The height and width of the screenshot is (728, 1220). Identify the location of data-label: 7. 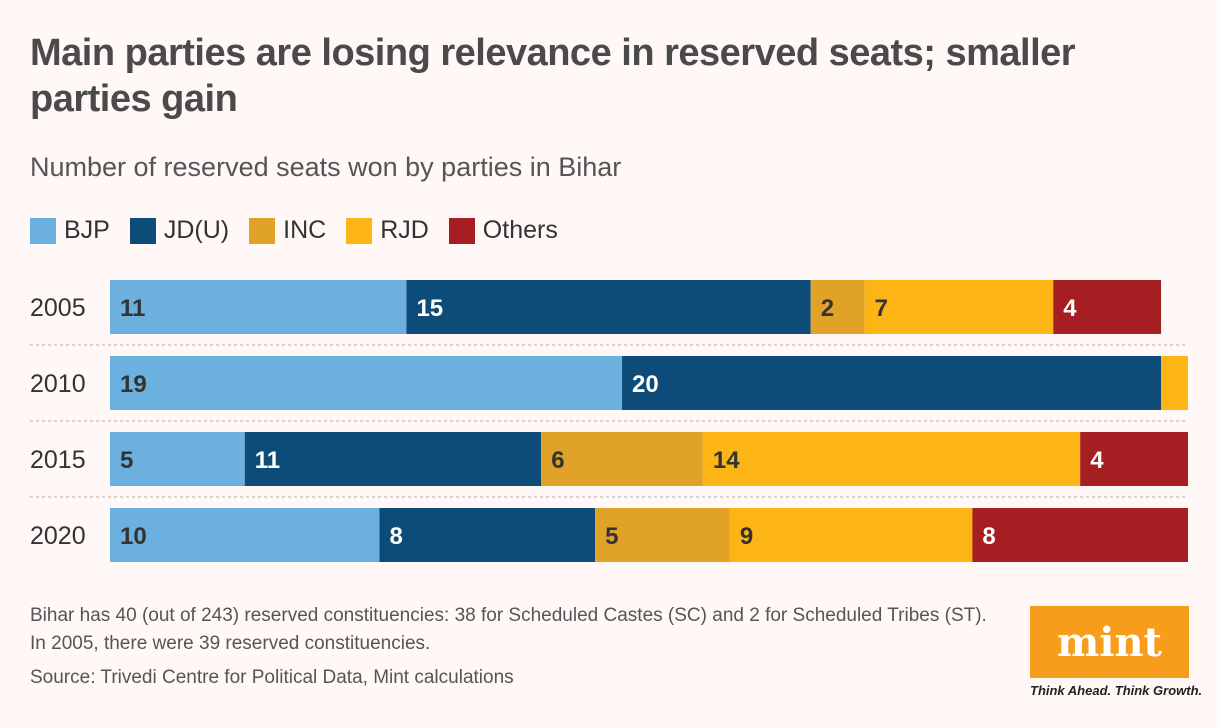
(881, 308).